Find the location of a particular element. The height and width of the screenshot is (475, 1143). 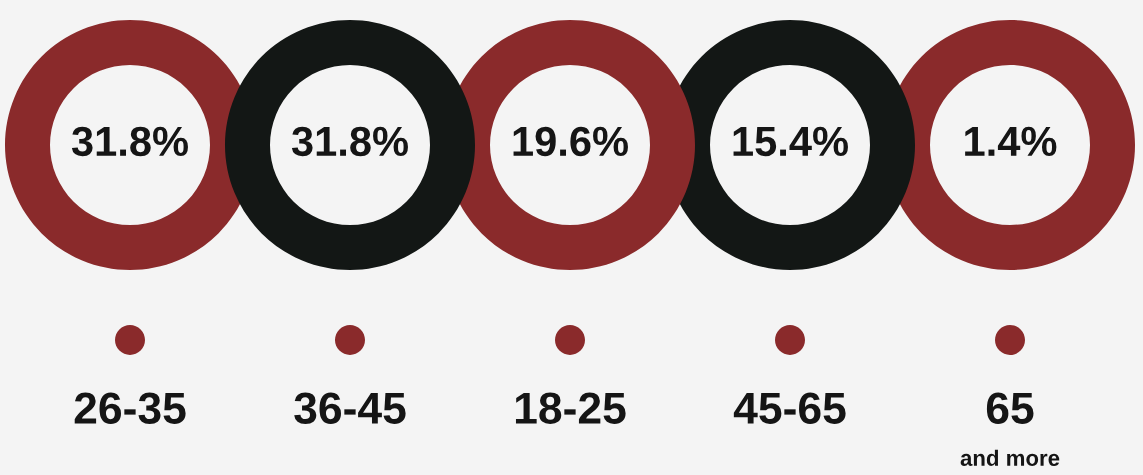

data-label: 19.6% is located at coordinates (570, 141).